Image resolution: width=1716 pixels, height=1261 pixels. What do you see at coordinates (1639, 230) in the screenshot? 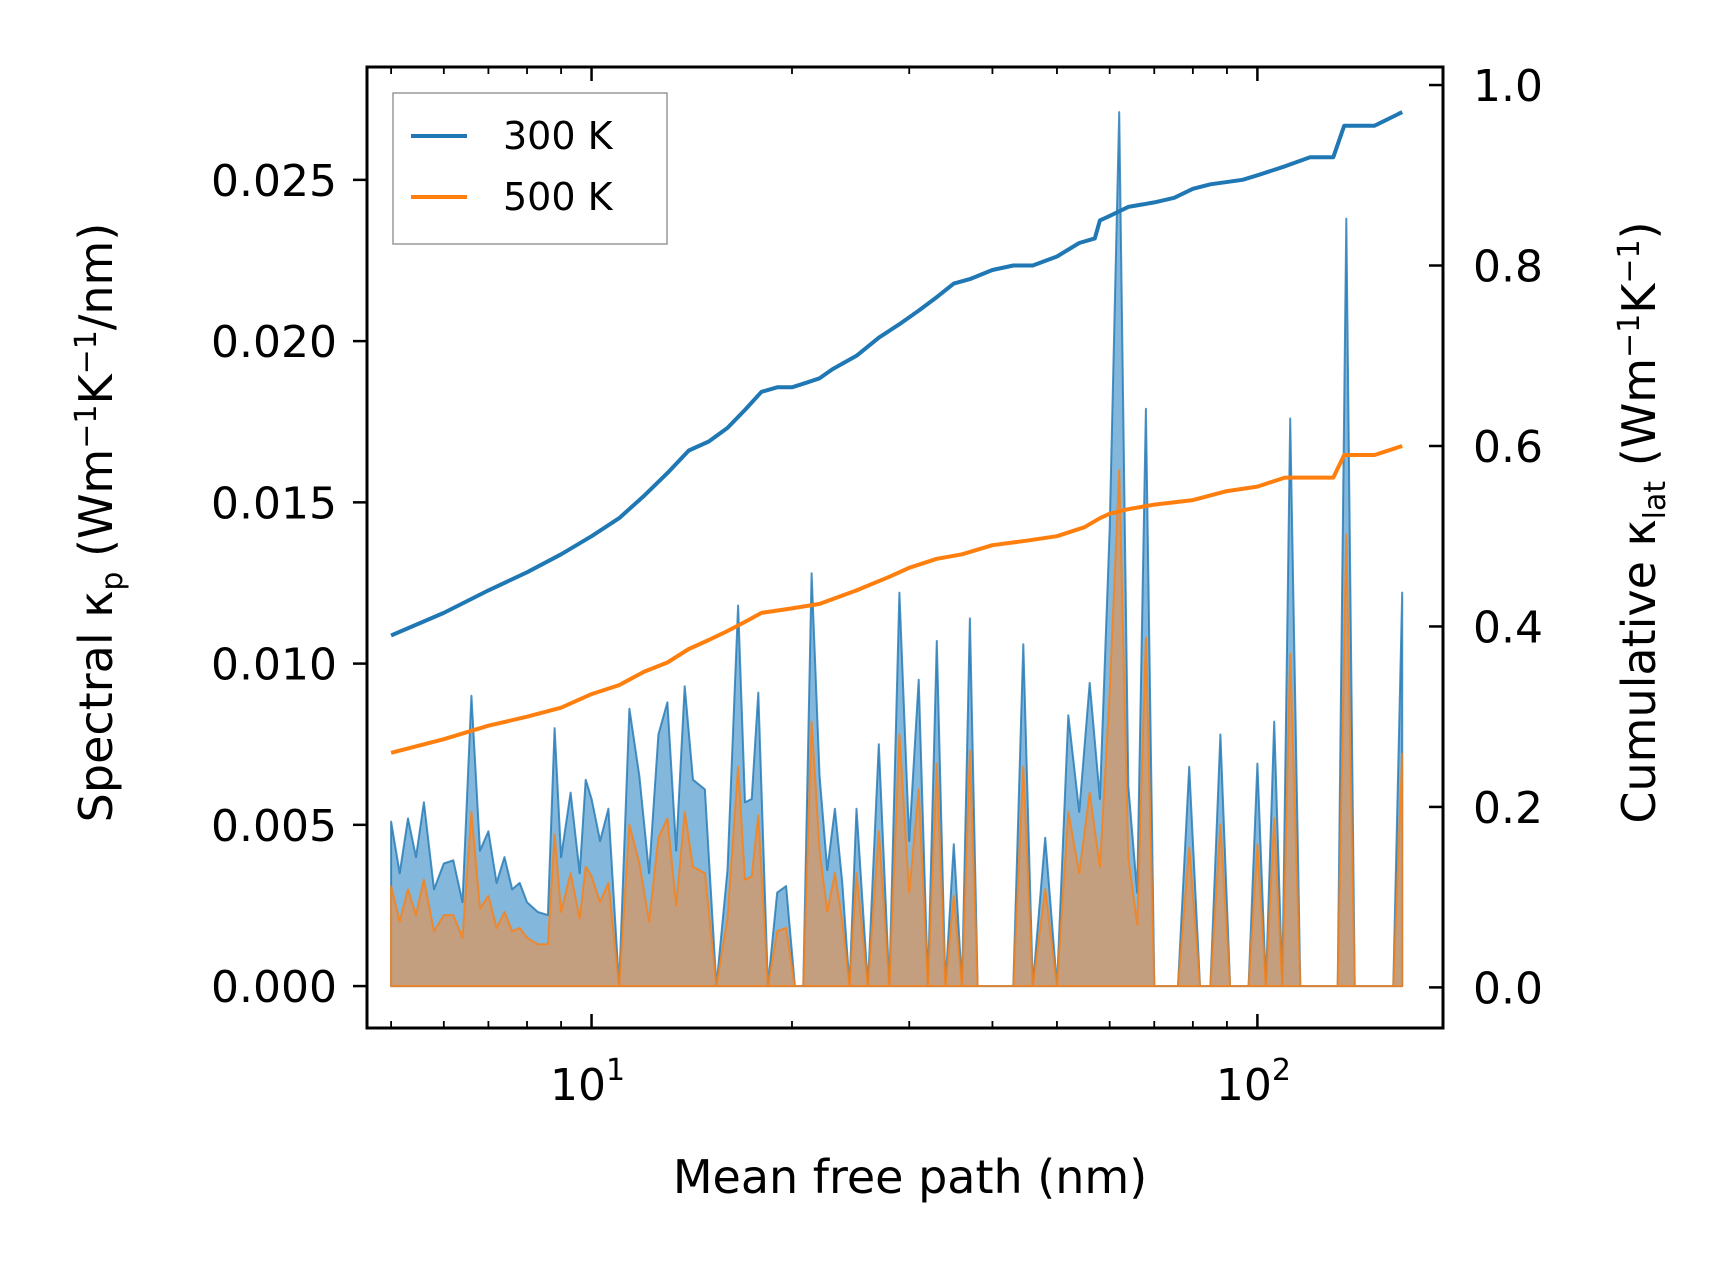
I see `y-right-units-post: )` at bounding box center [1639, 230].